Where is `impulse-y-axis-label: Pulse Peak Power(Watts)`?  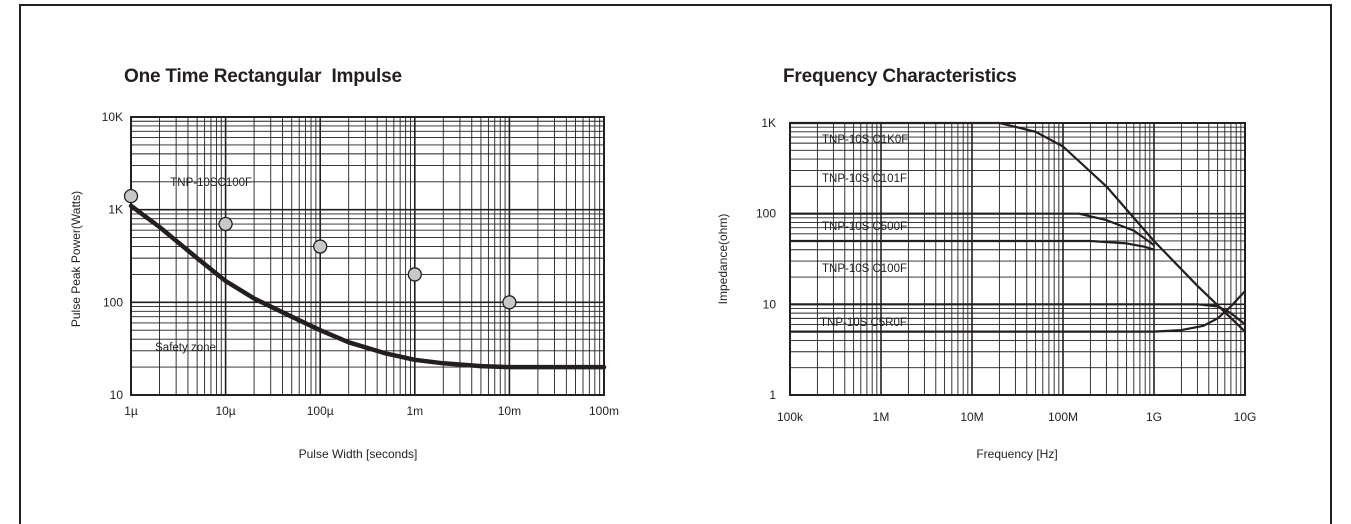 impulse-y-axis-label: Pulse Peak Power(Watts) is located at coordinates (76, 259).